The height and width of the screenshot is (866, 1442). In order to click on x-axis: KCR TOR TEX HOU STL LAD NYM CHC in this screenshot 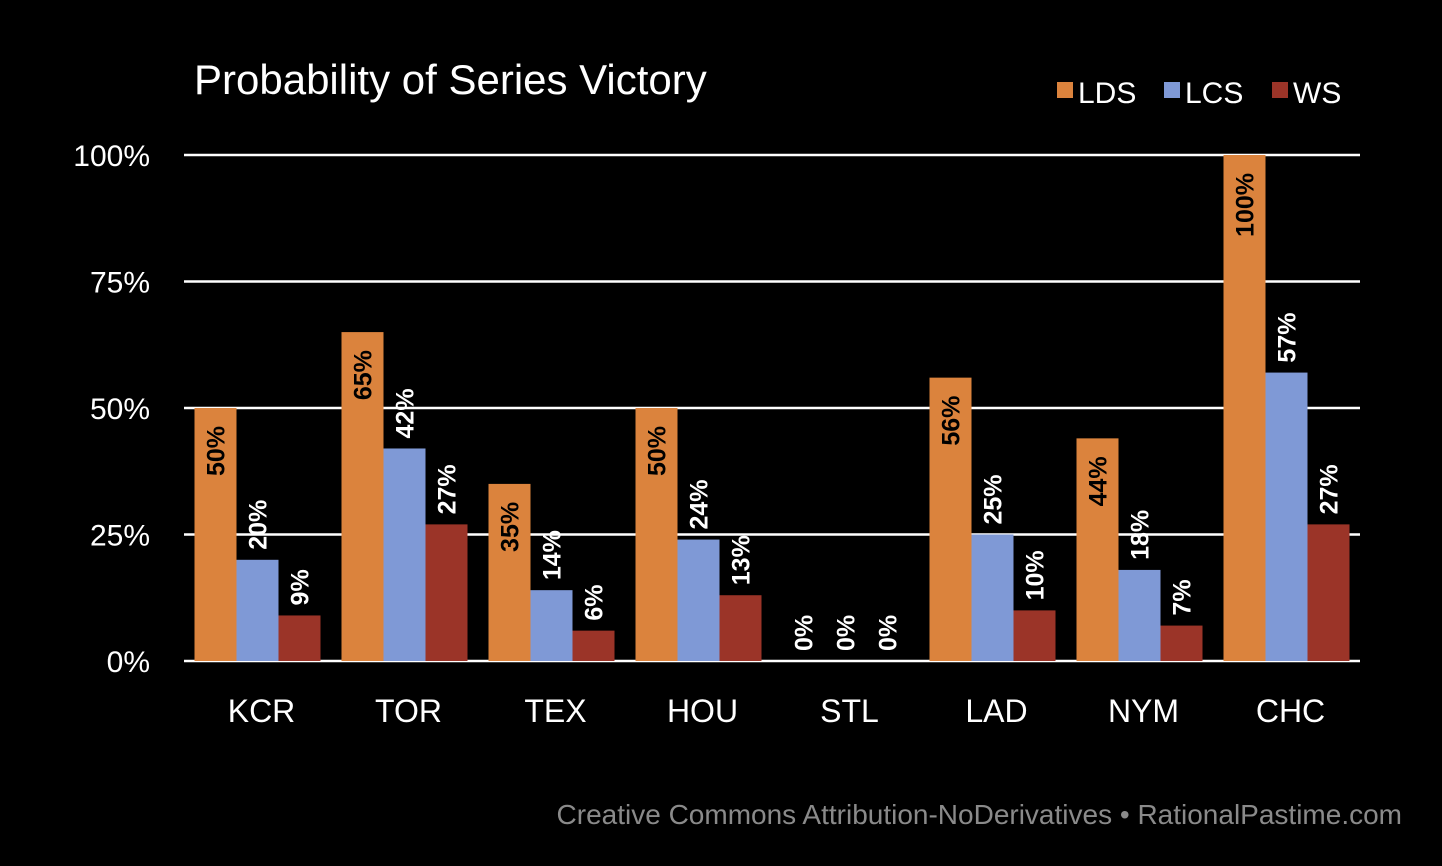, I will do `click(776, 711)`.